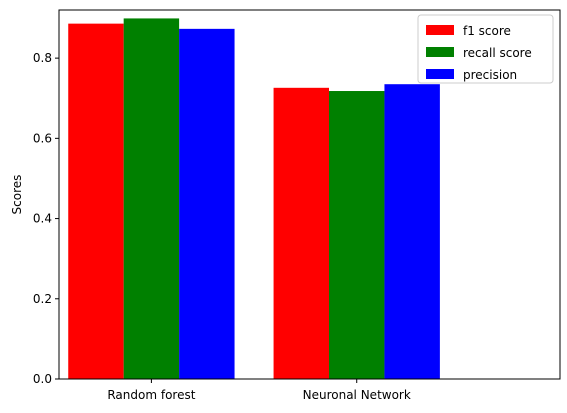 This screenshot has height=413, width=567. Describe the element at coordinates (42, 299) in the screenshot. I see `y-tick-label: 0.2` at that location.